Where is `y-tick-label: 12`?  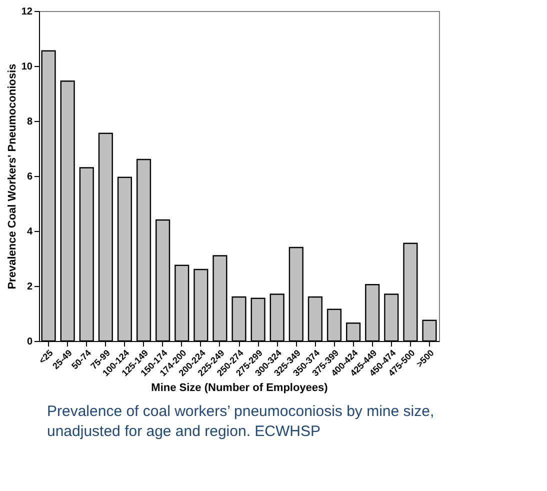 y-tick-label: 12 is located at coordinates (27, 12).